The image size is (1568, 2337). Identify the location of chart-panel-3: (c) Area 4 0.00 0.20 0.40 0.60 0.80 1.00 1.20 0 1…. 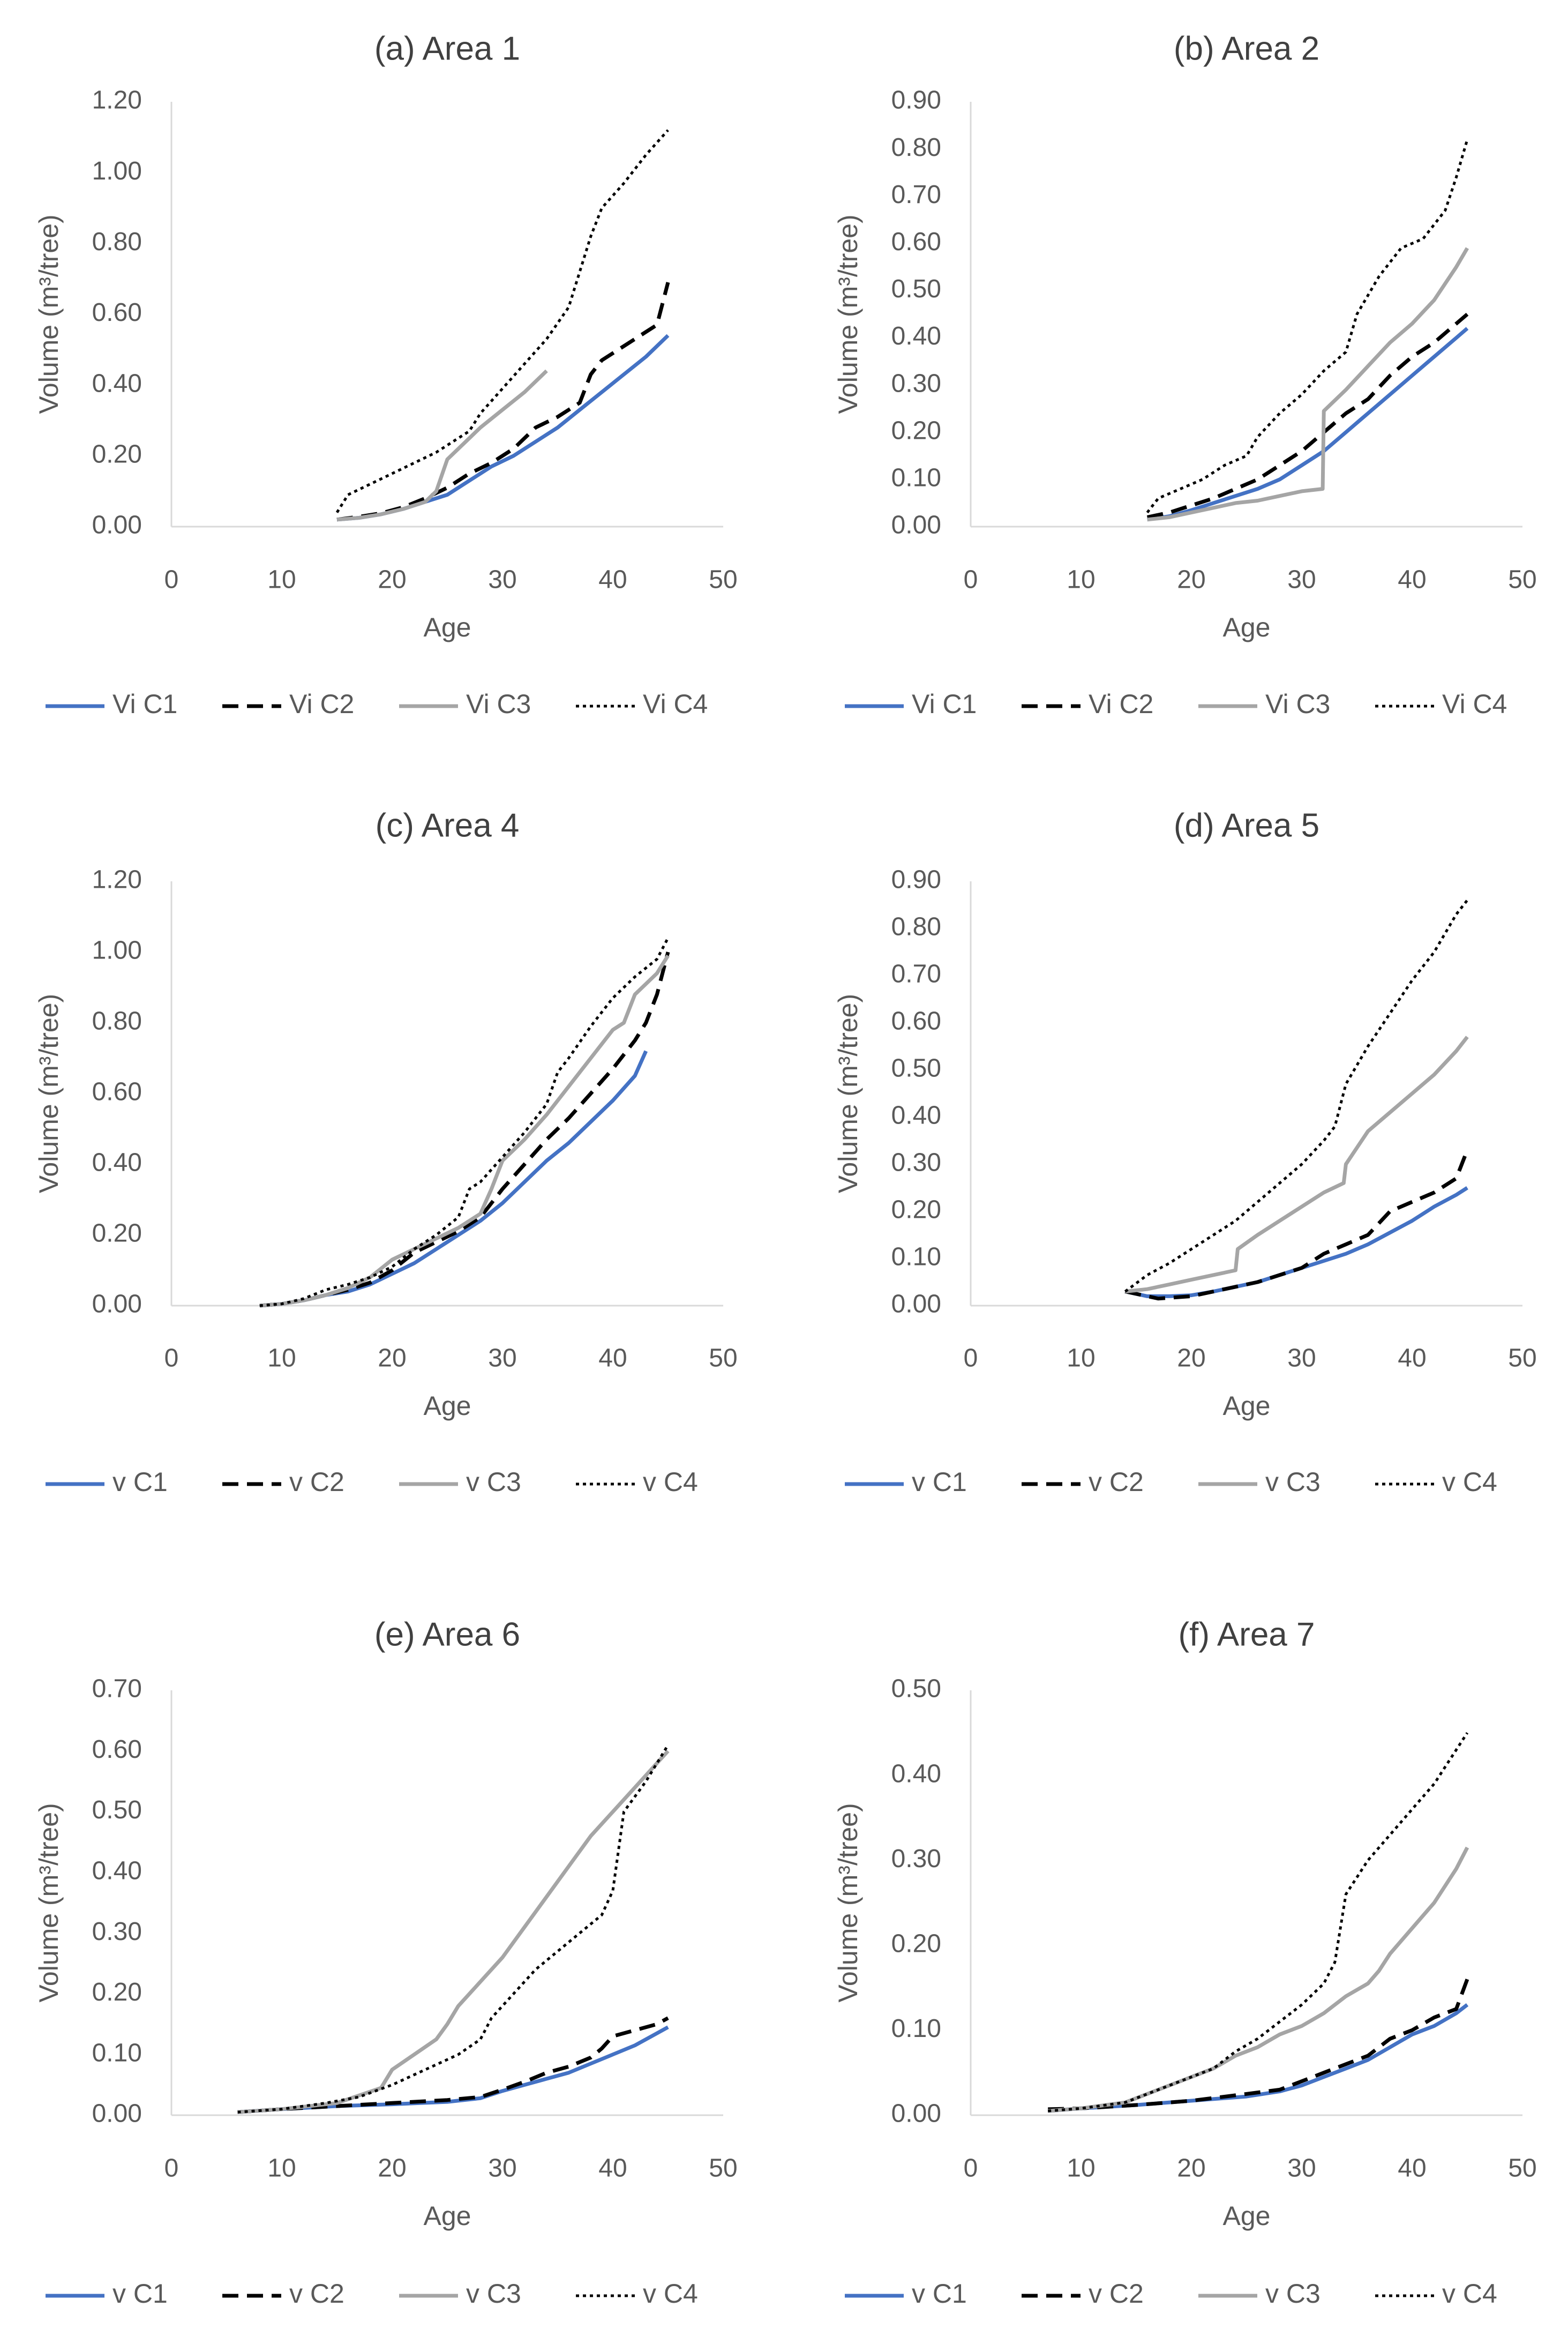
(385, 1152).